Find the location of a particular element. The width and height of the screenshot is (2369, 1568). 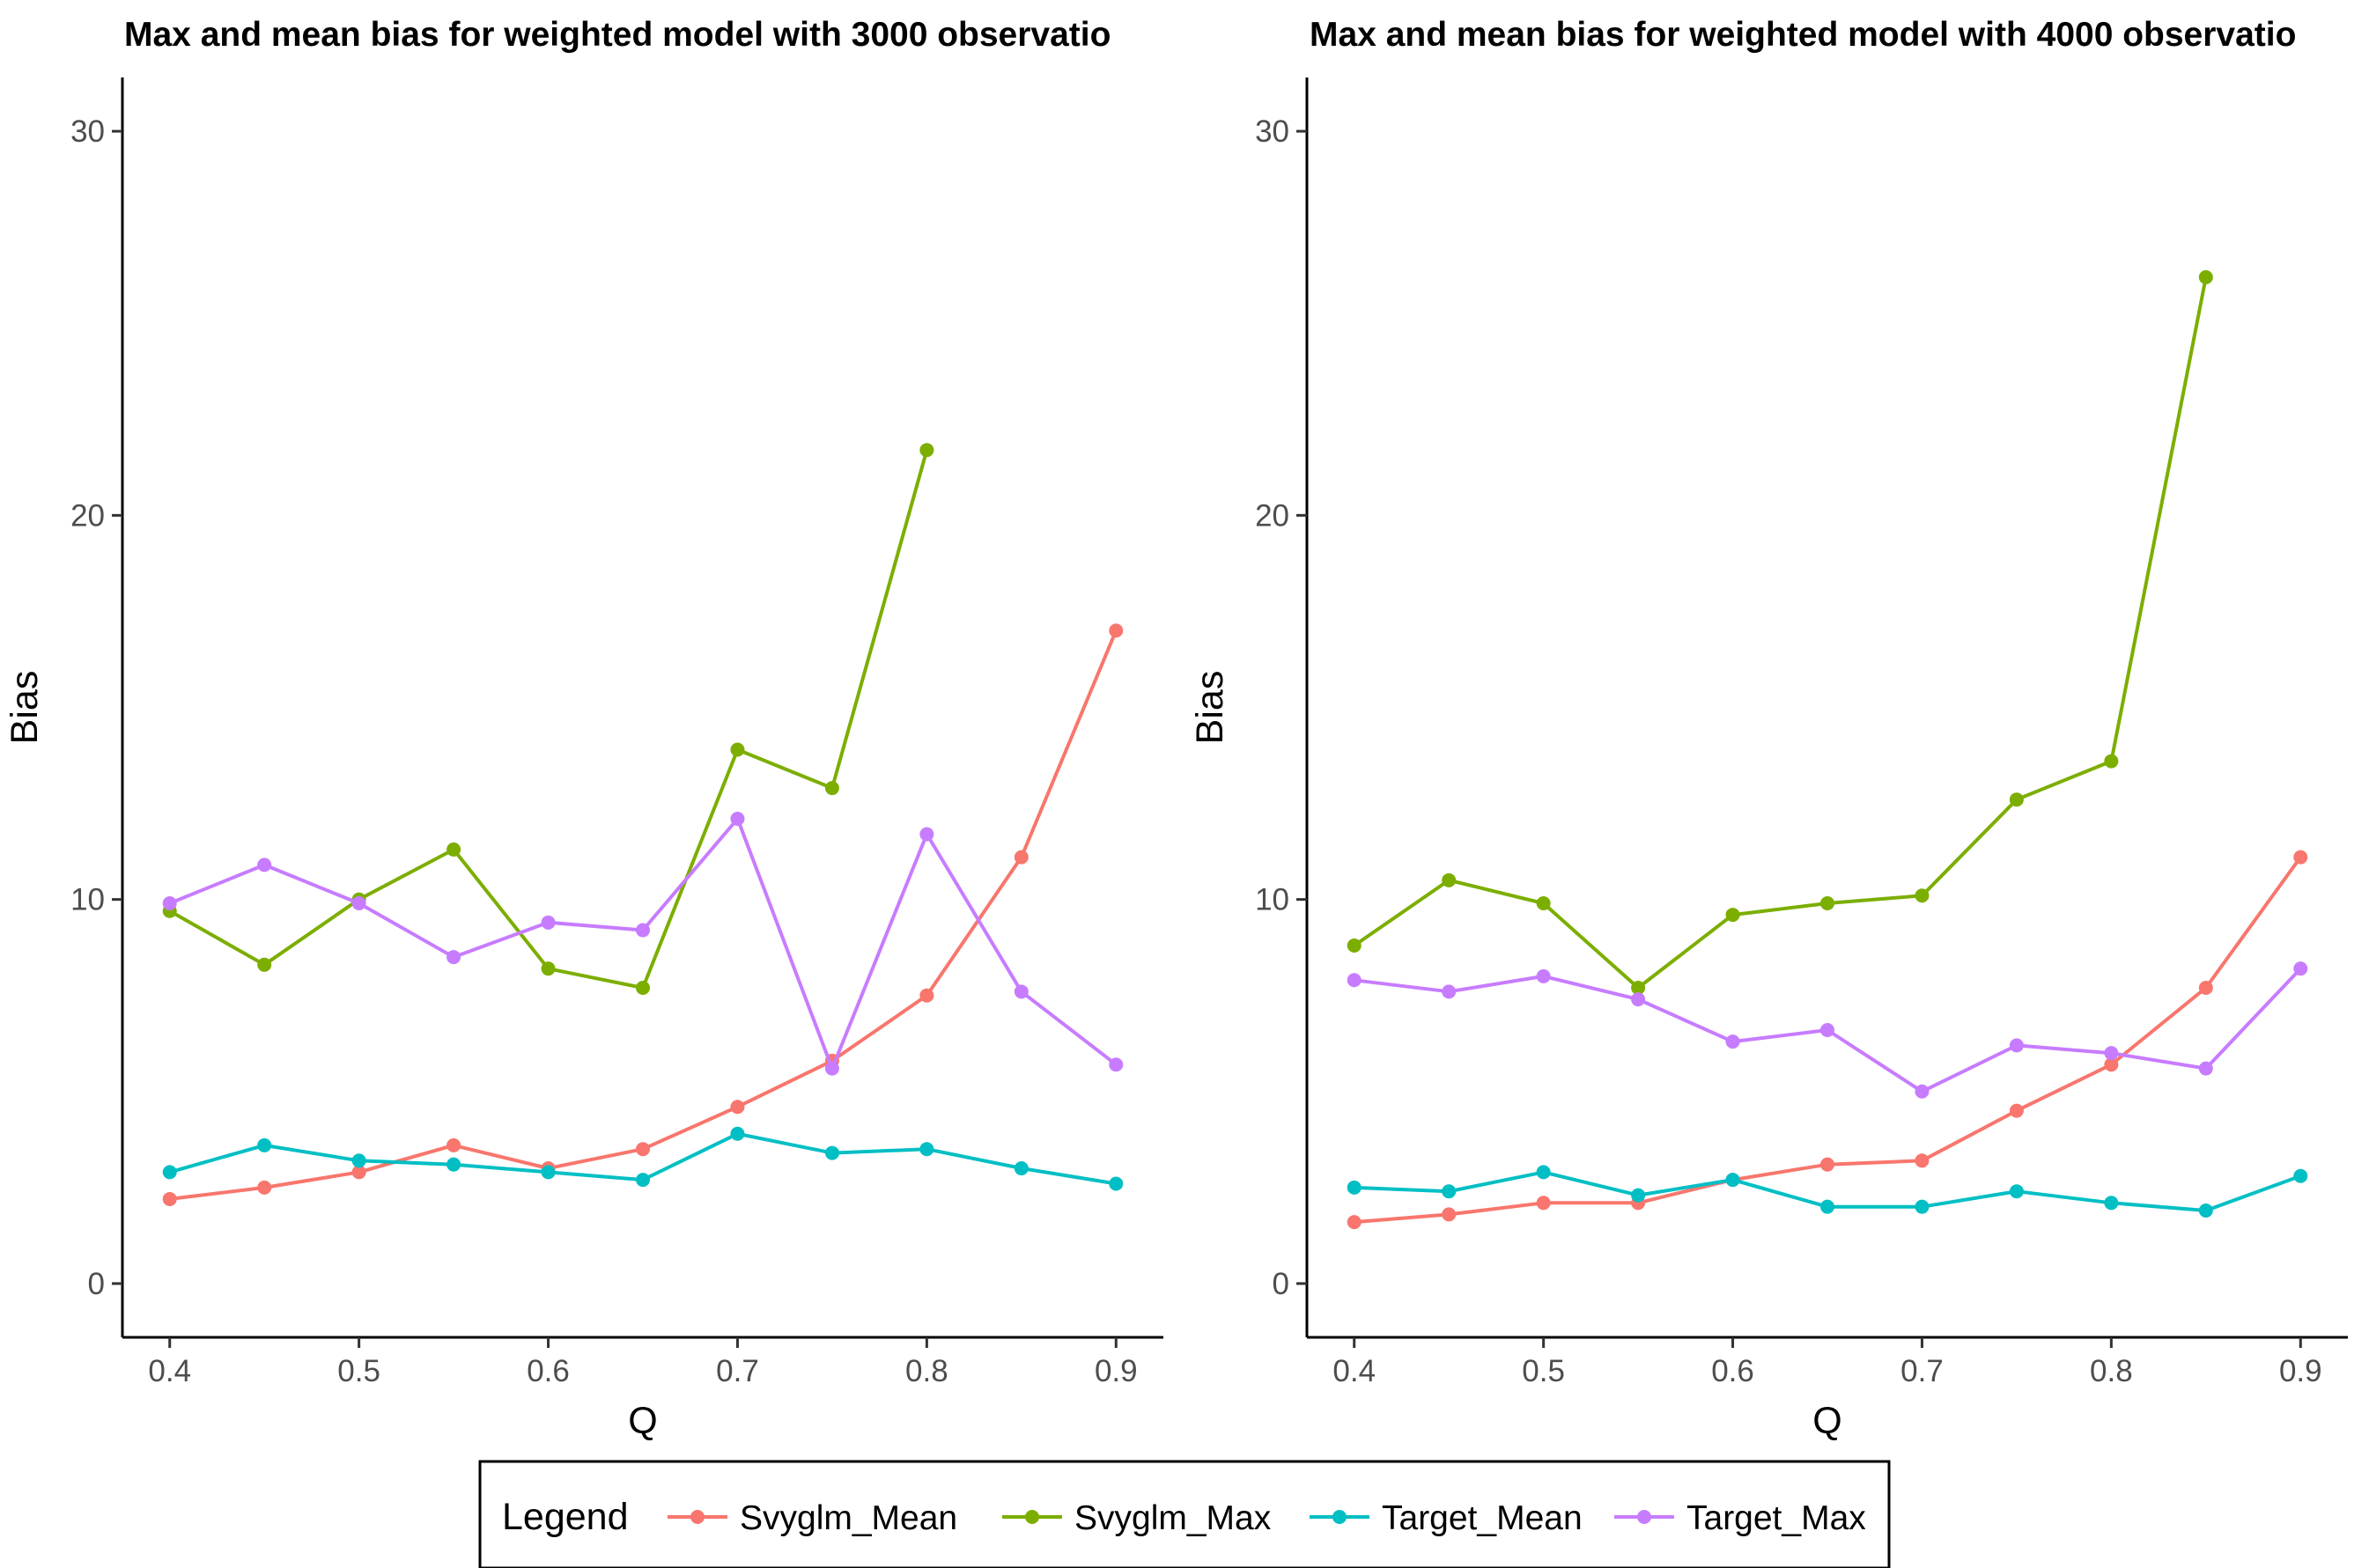

legend-box is located at coordinates (1184, 1514).